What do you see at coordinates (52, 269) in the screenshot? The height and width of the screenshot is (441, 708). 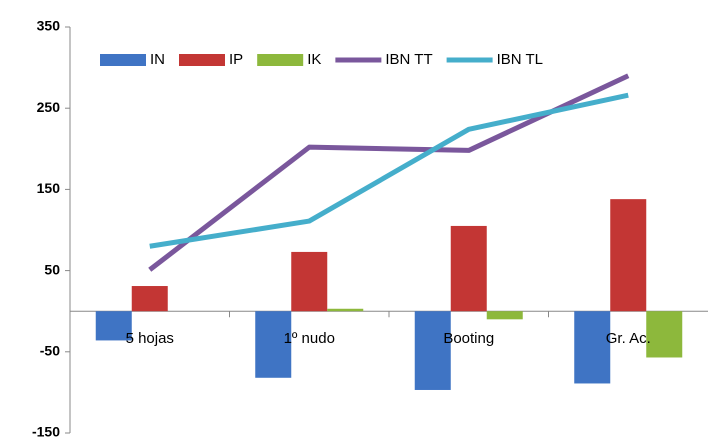 I see `y-tick-label: 50` at bounding box center [52, 269].